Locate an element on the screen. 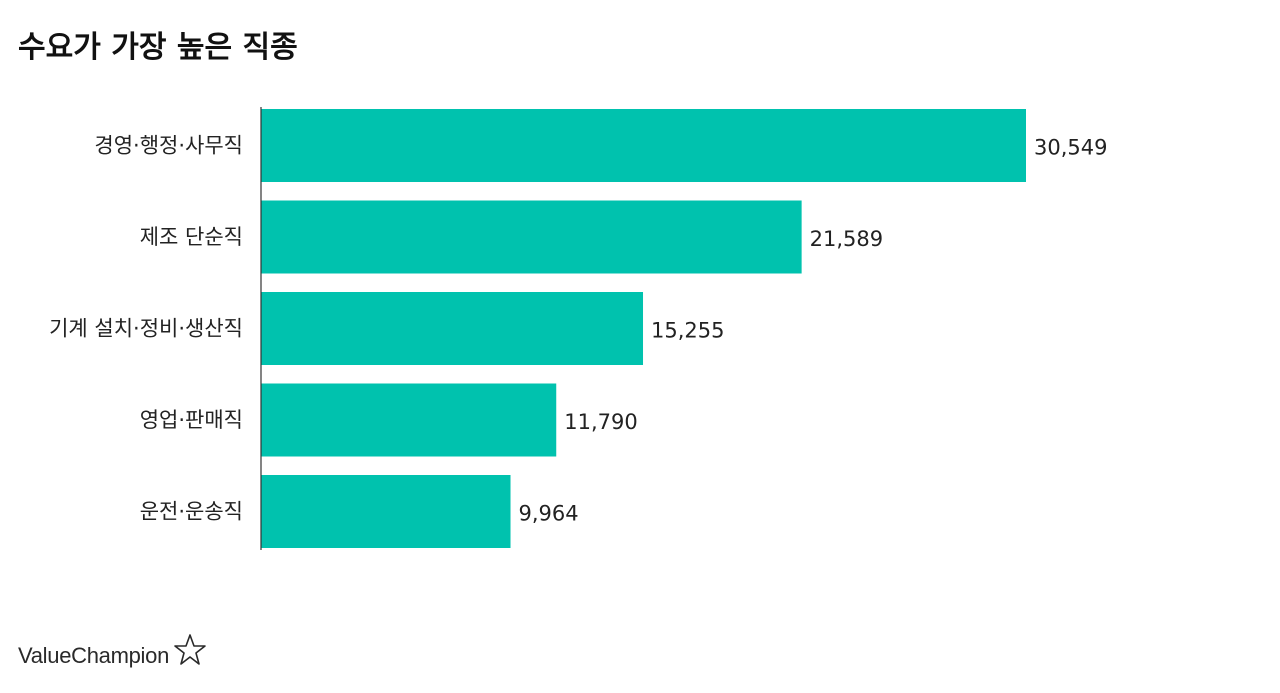 The image size is (1280, 693). category-label-2: 기계 설치·정비·생산직 is located at coordinates (146, 329).